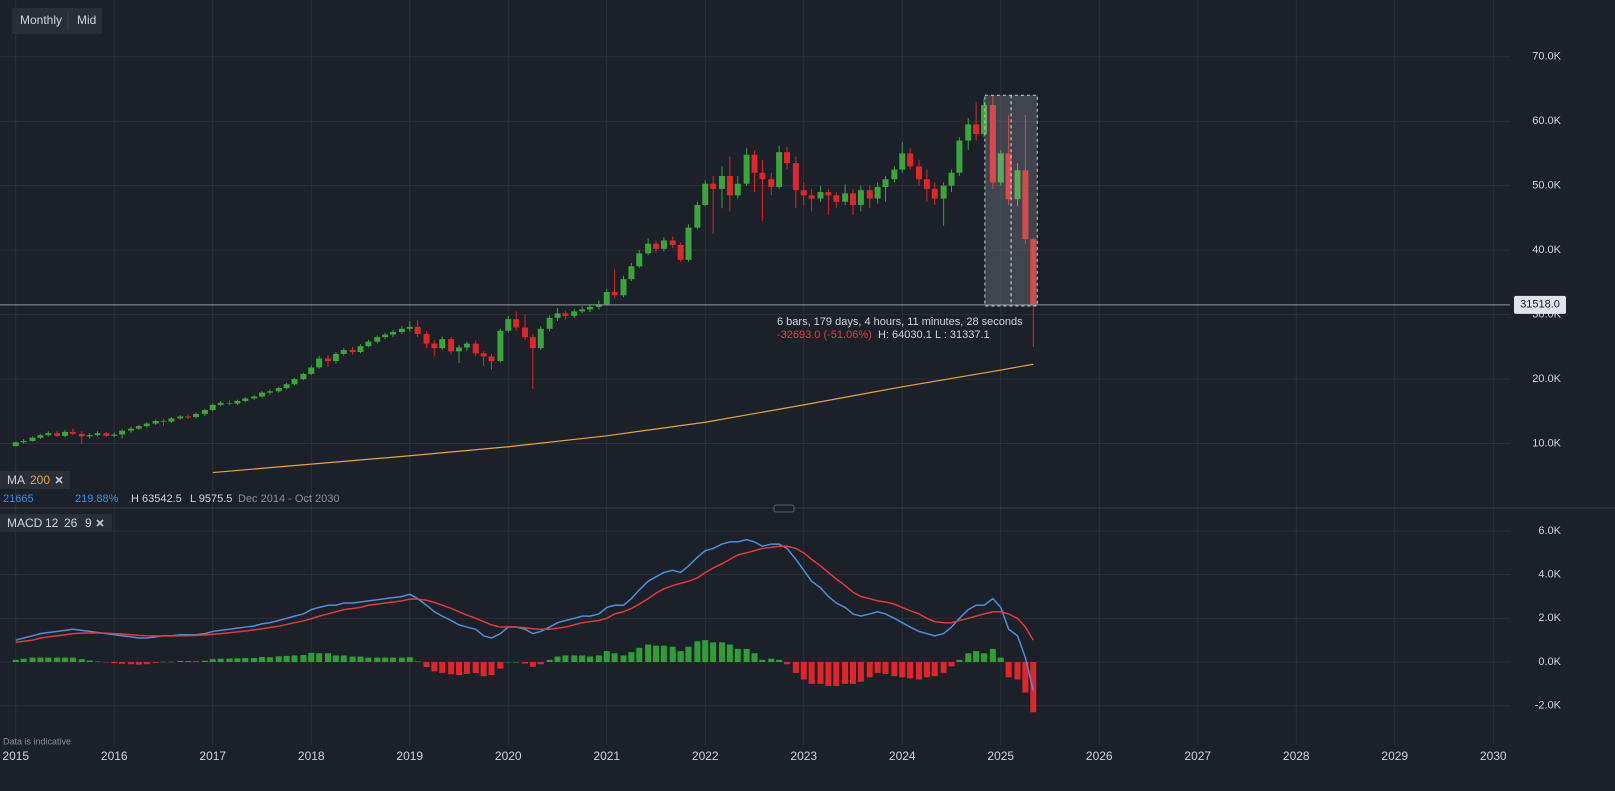 The height and width of the screenshot is (791, 1615). Describe the element at coordinates (524, 594) in the screenshot. I see `macd-line` at that location.